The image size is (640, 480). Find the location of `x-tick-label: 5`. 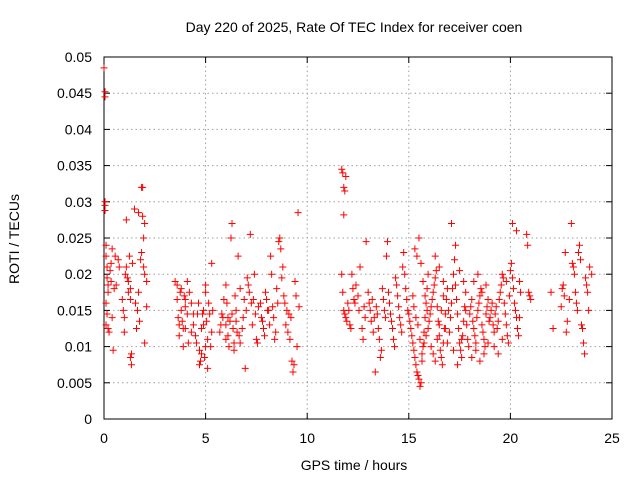

x-tick-label: 5 is located at coordinates (206, 438).